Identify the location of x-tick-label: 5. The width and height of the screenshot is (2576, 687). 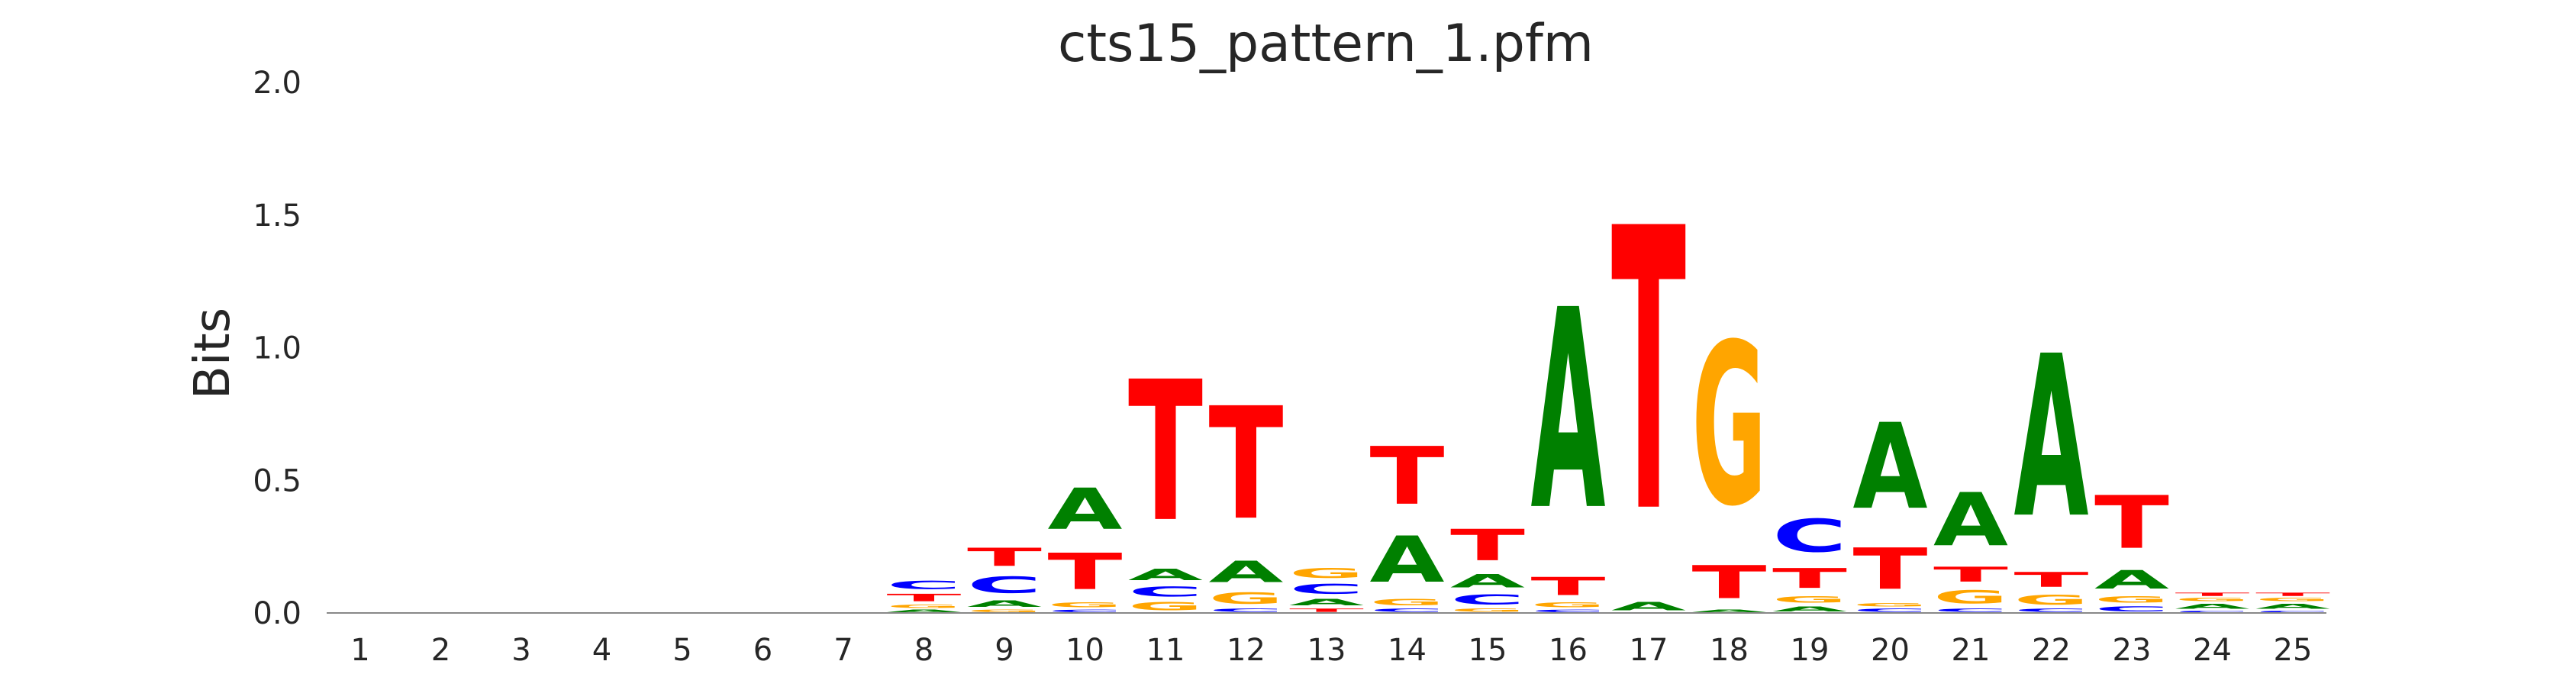
(682, 650).